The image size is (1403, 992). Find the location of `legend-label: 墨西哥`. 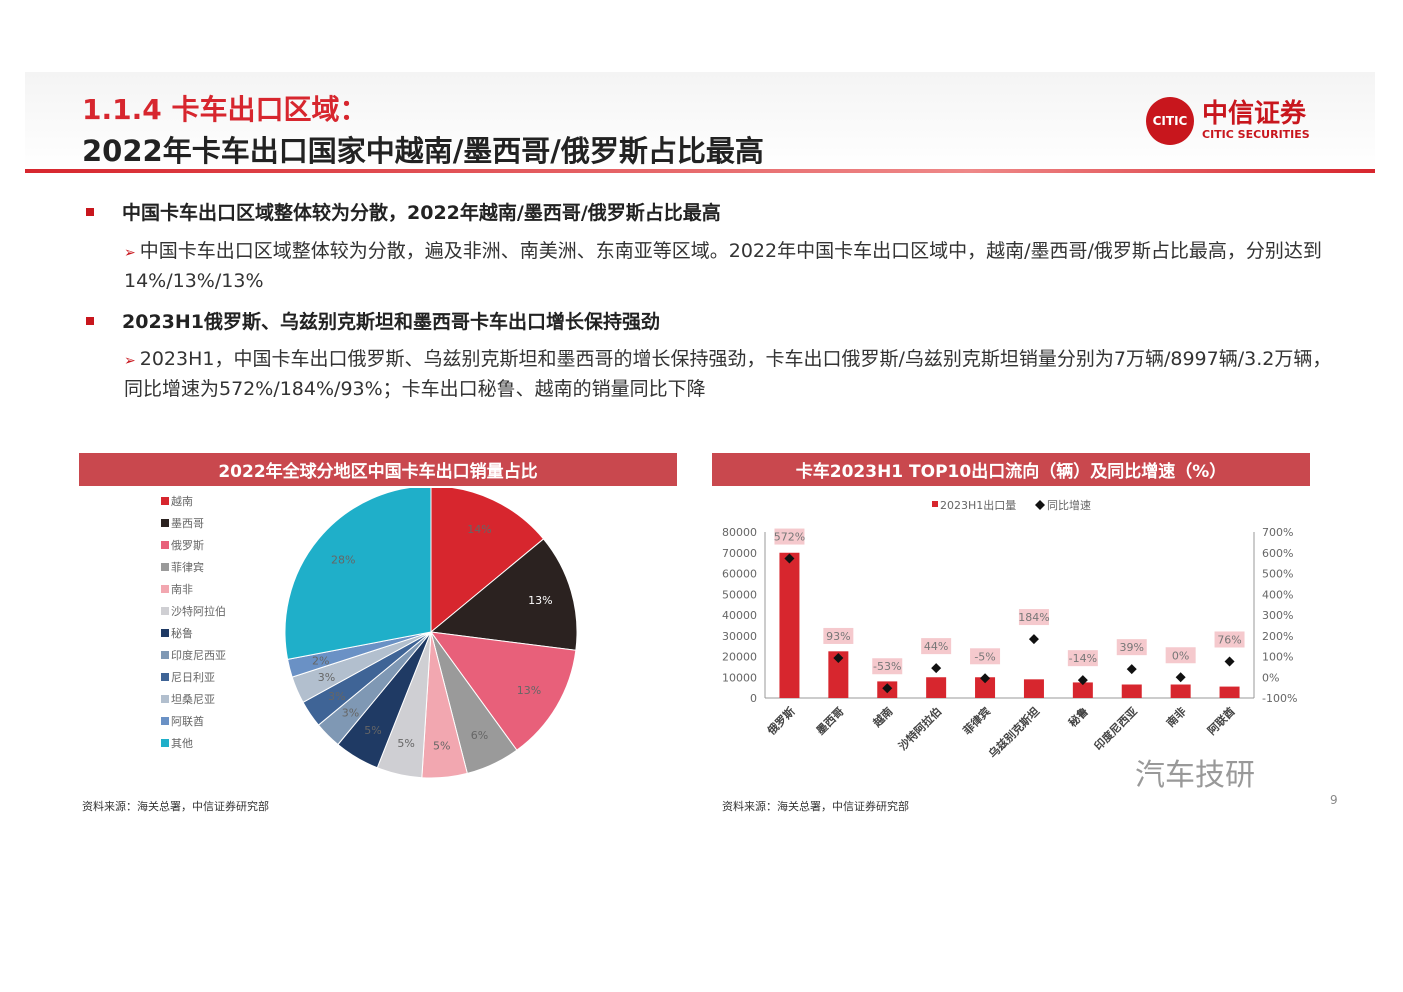

legend-label: 墨西哥 is located at coordinates (187, 523).